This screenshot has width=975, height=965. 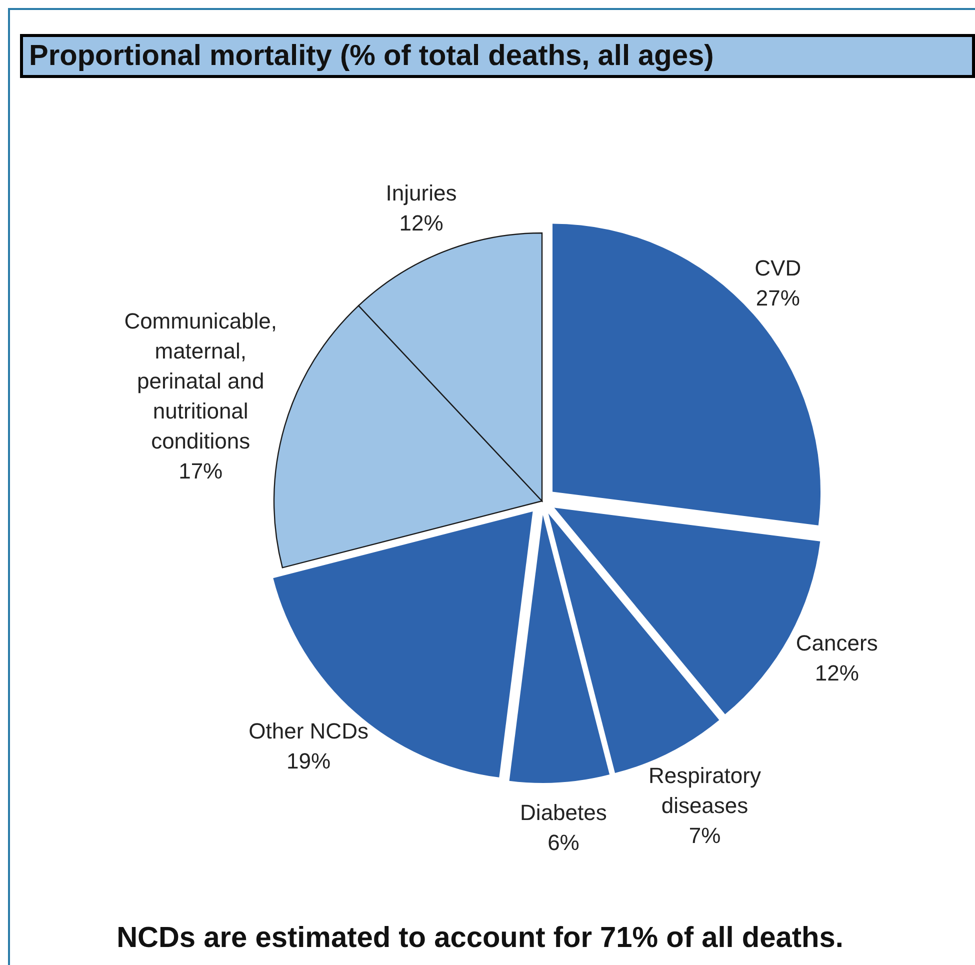 What do you see at coordinates (308, 731) in the screenshot?
I see `slice-label: Other NCDs` at bounding box center [308, 731].